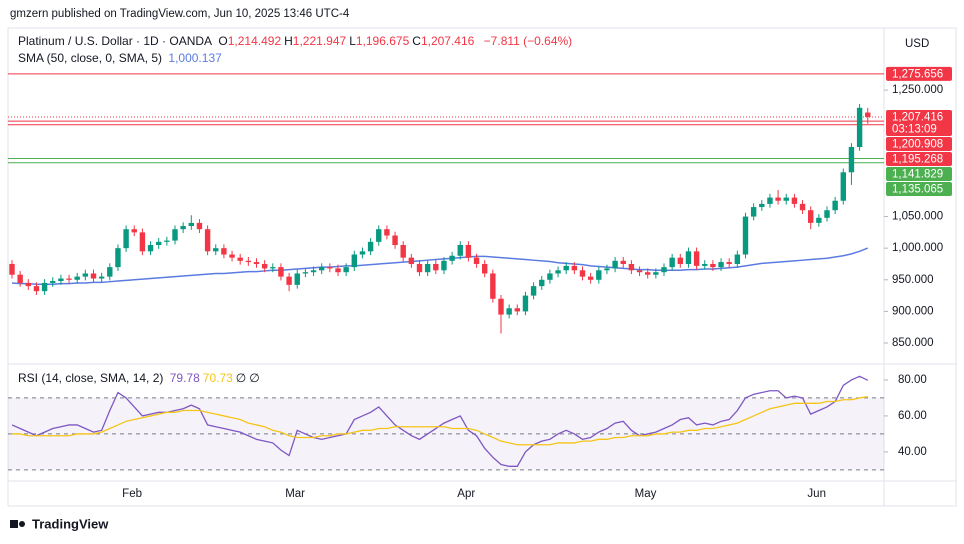 This screenshot has height=544, width=964. Describe the element at coordinates (70, 523) in the screenshot. I see `footer: TradingView` at that location.